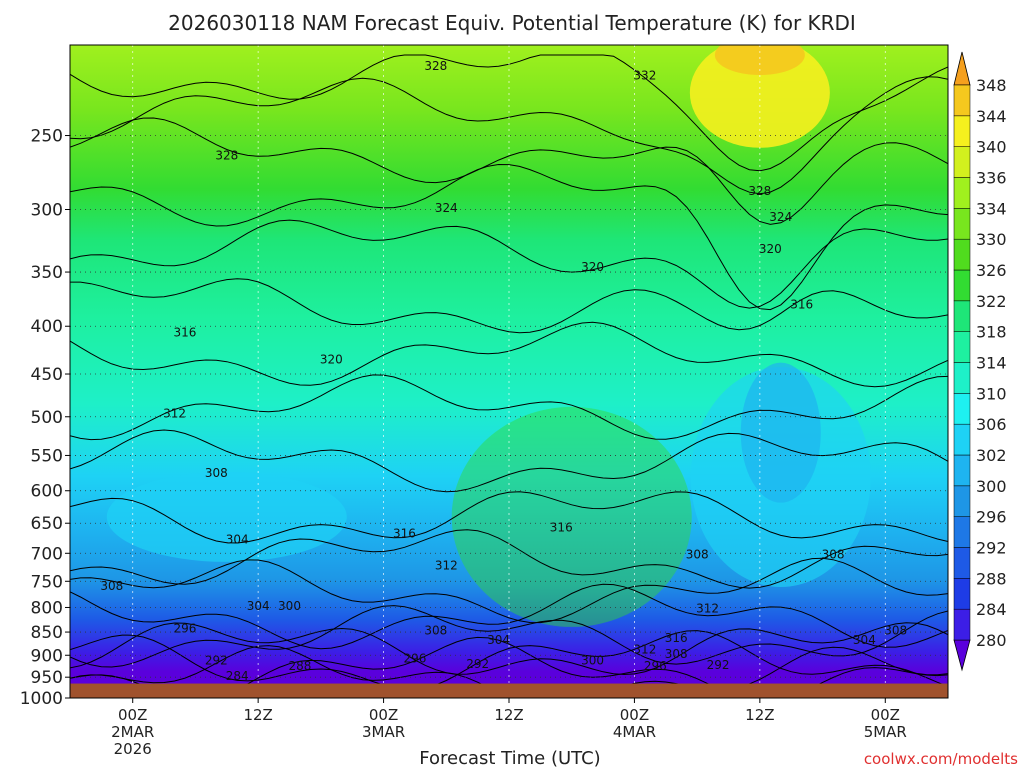 The width and height of the screenshot is (1024, 768). Describe the element at coordinates (47, 492) in the screenshot. I see `y-tick-label: 600` at that location.